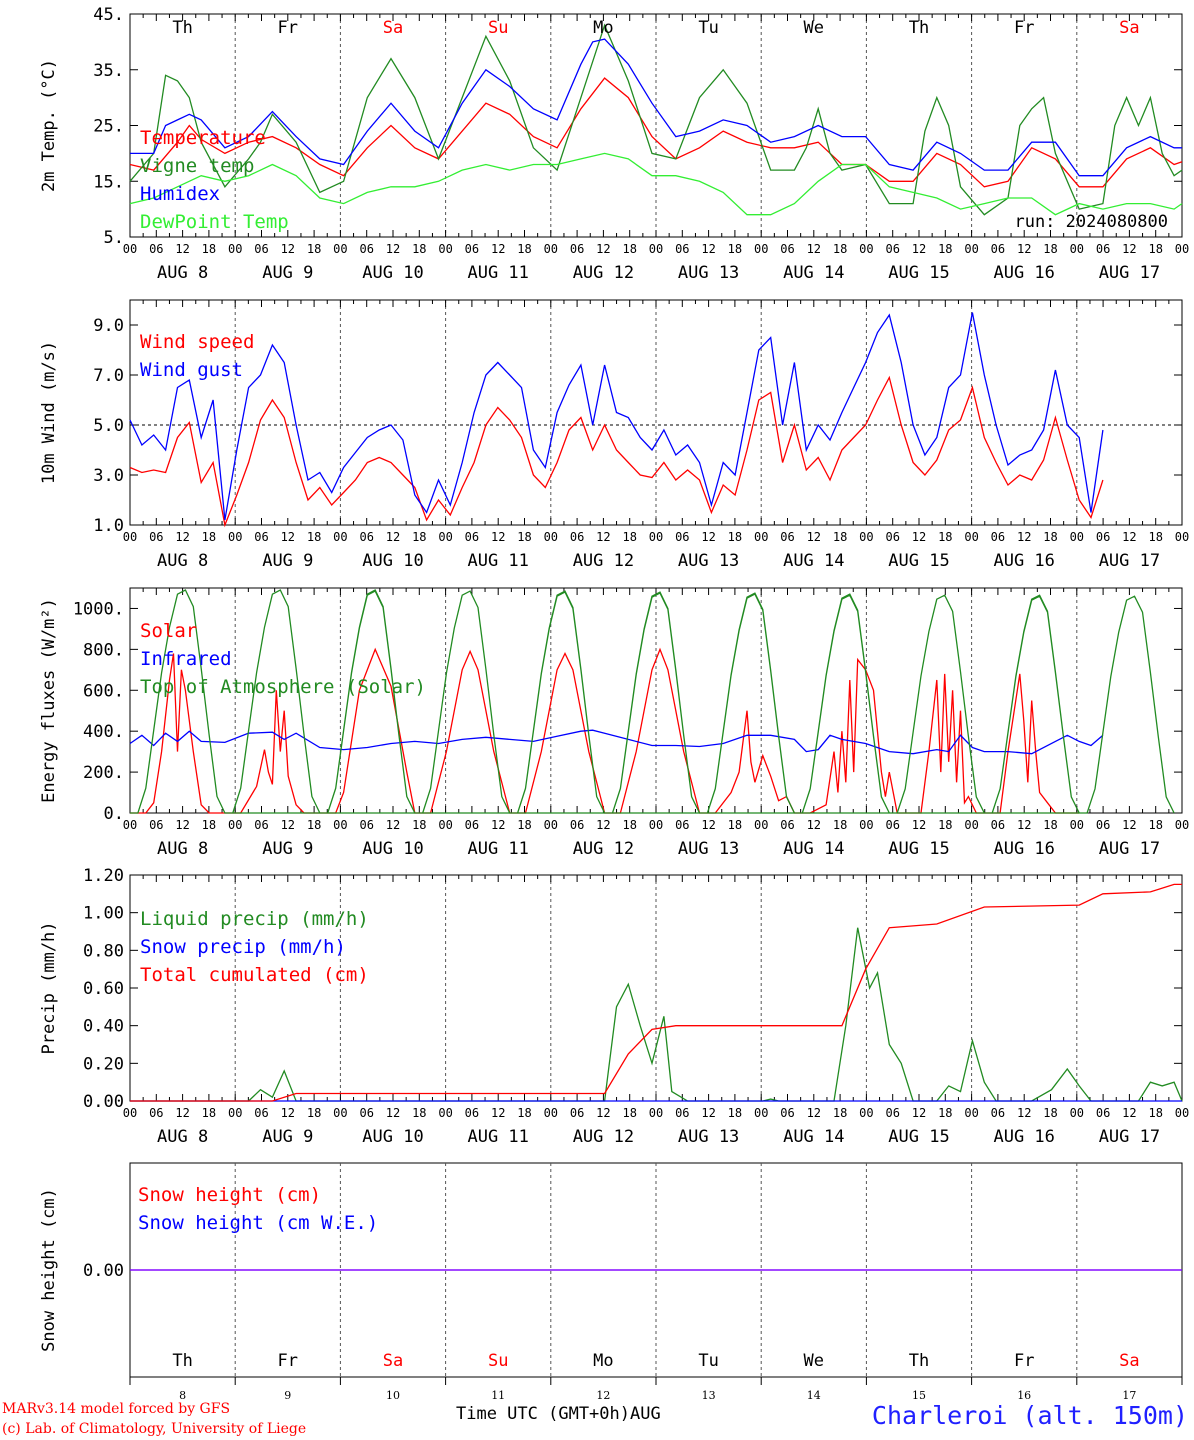  Describe the element at coordinates (214, 222) in the screenshot. I see `legend-entry: DewPoint Temp` at that location.